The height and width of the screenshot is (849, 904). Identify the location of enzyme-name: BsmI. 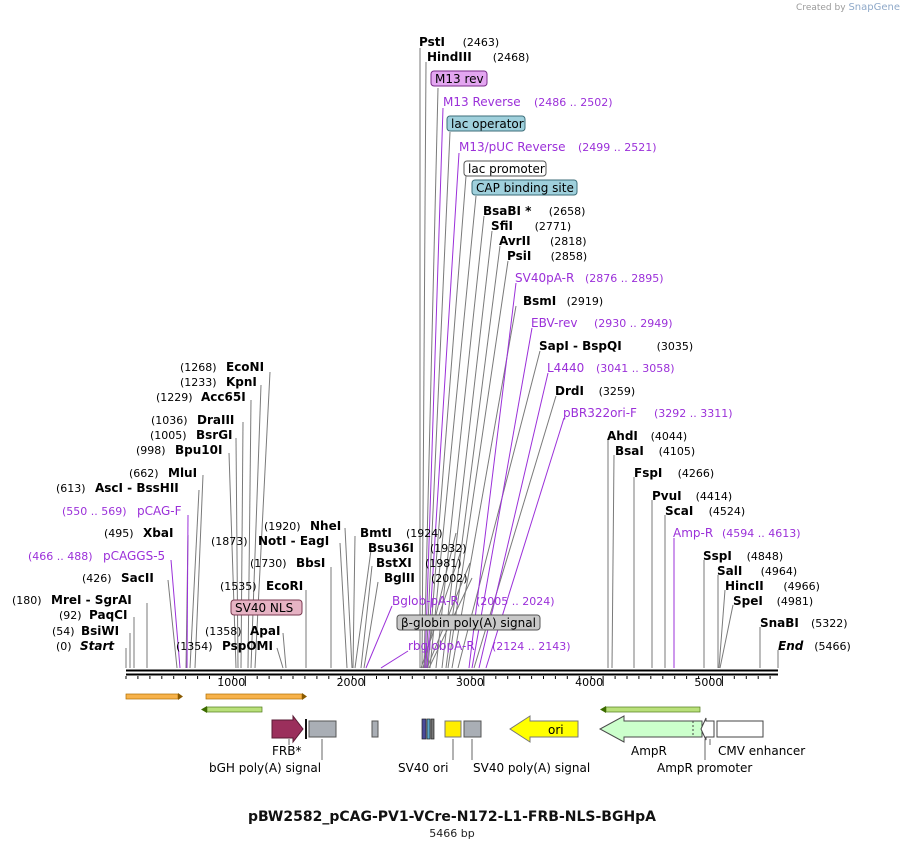
(539, 301).